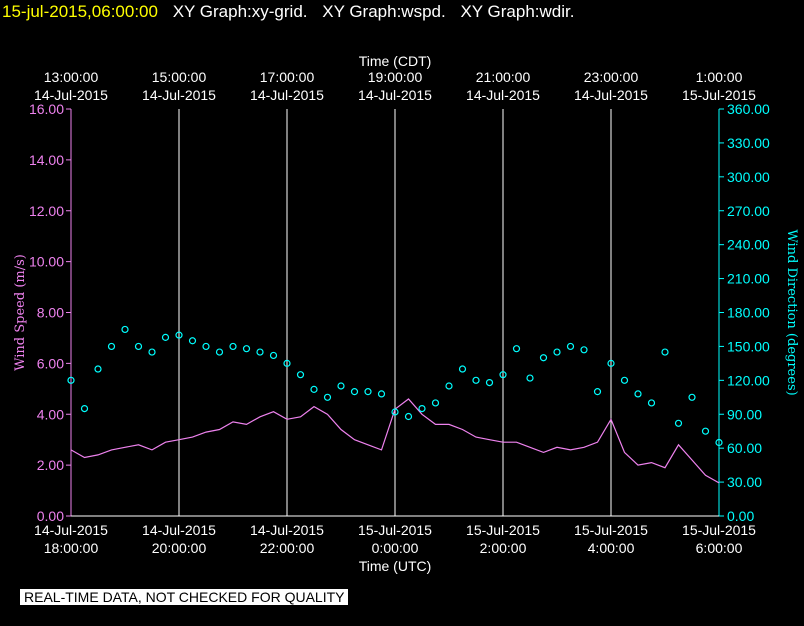 The height and width of the screenshot is (626, 804). I want to click on left-axis-tick-label: 16.00, so click(46, 109).